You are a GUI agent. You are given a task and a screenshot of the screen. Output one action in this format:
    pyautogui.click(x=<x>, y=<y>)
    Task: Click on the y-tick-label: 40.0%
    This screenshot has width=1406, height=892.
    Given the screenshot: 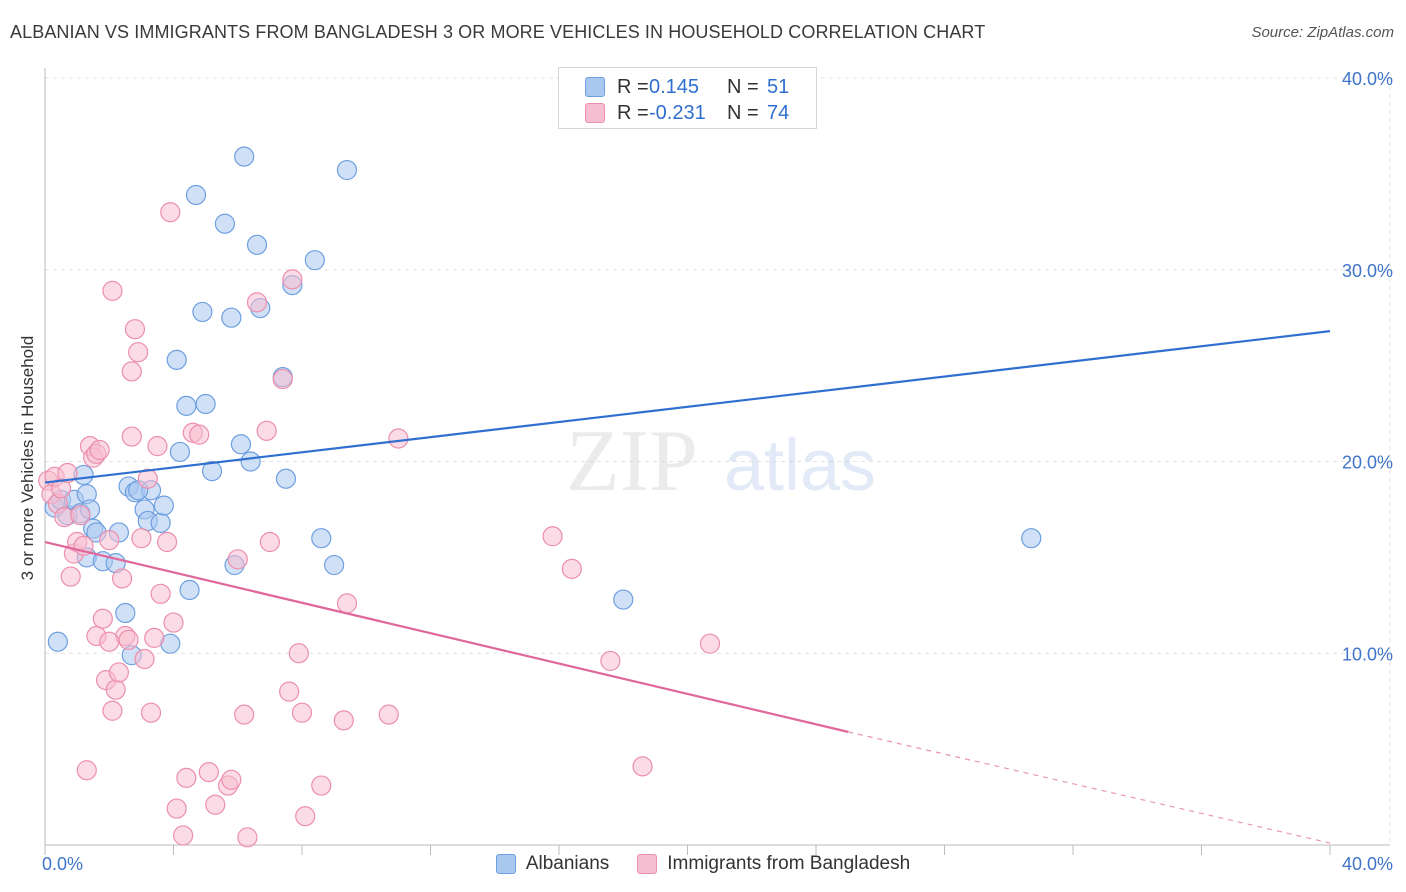 What is the action you would take?
    pyautogui.click(x=1367, y=79)
    